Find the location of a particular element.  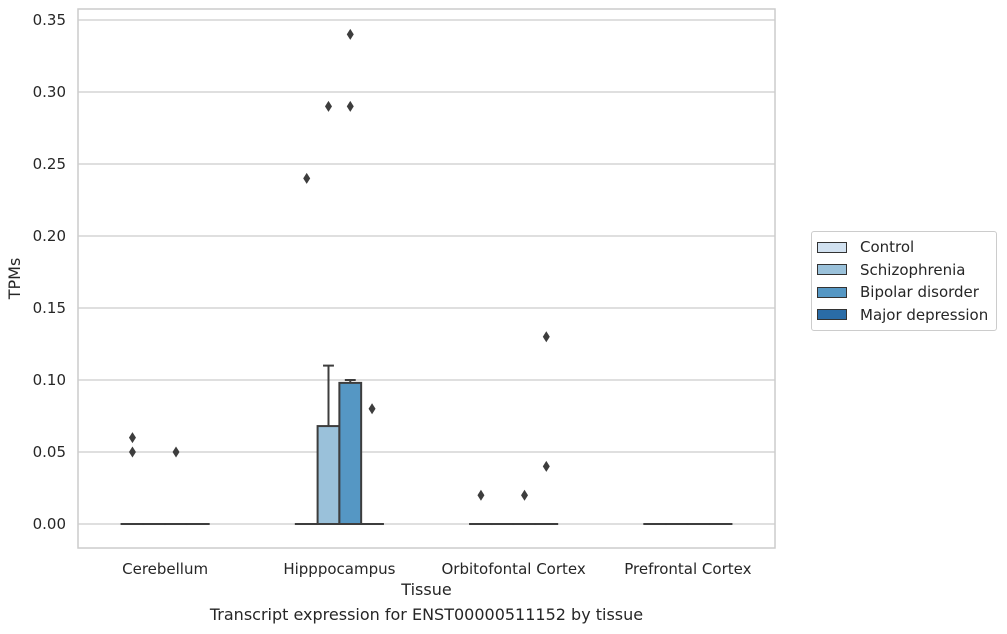

legend-item: Bipolar disorder is located at coordinates (904, 292).